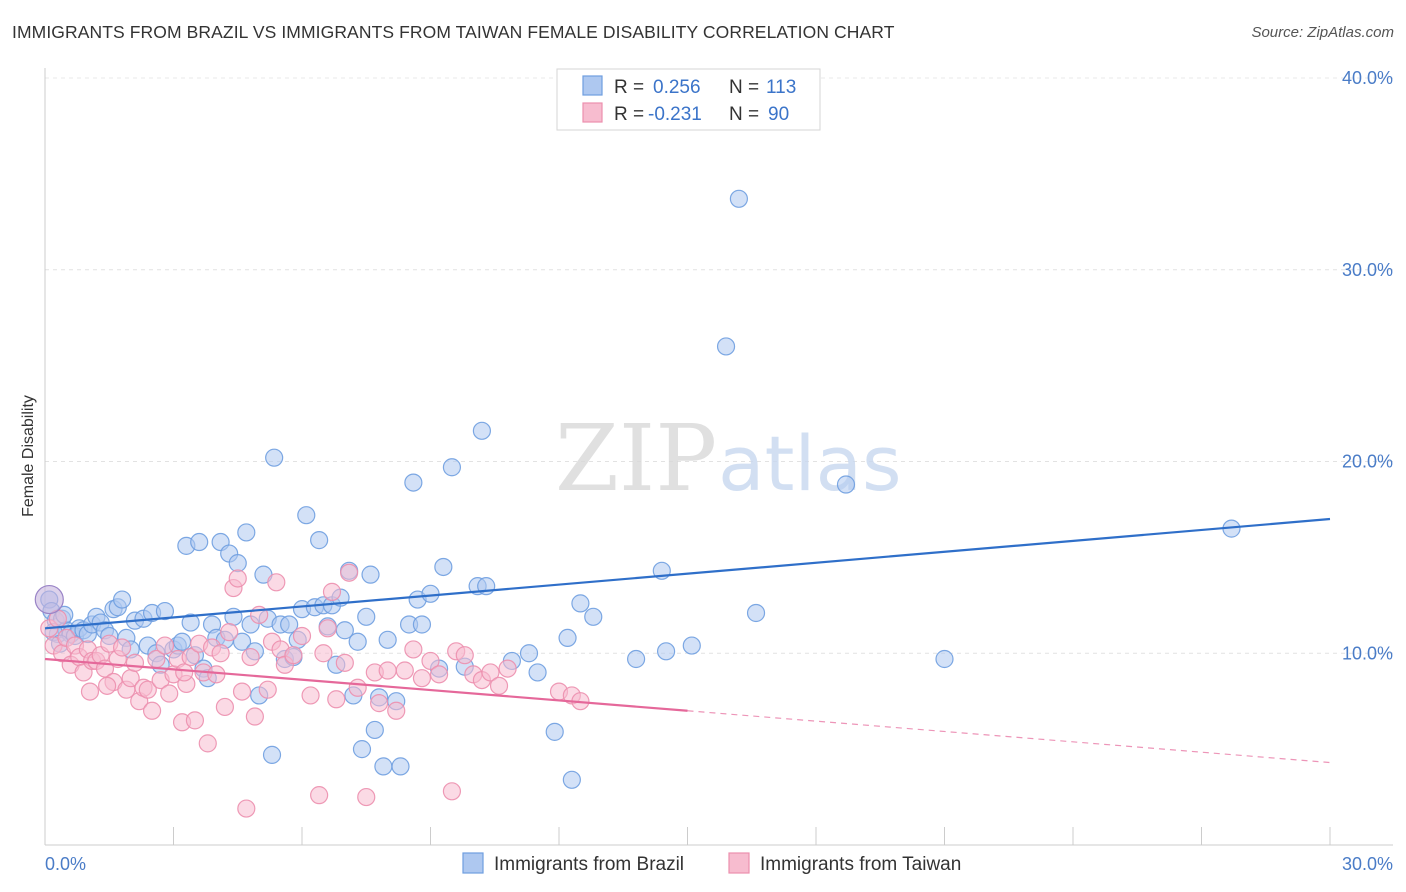  I want to click on stats-legend: R = 0.256 N = 113 R = -0.231 N = 90, so click(688, 99).